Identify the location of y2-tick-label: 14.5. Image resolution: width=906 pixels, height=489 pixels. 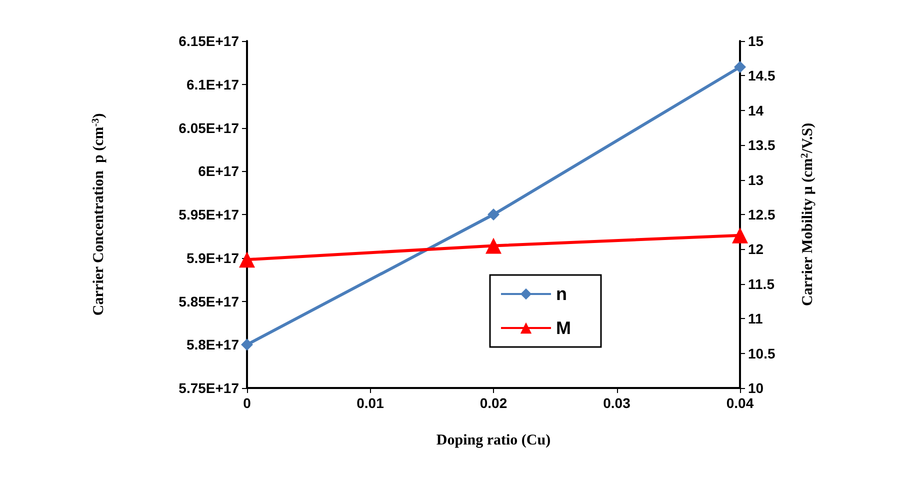
(762, 76).